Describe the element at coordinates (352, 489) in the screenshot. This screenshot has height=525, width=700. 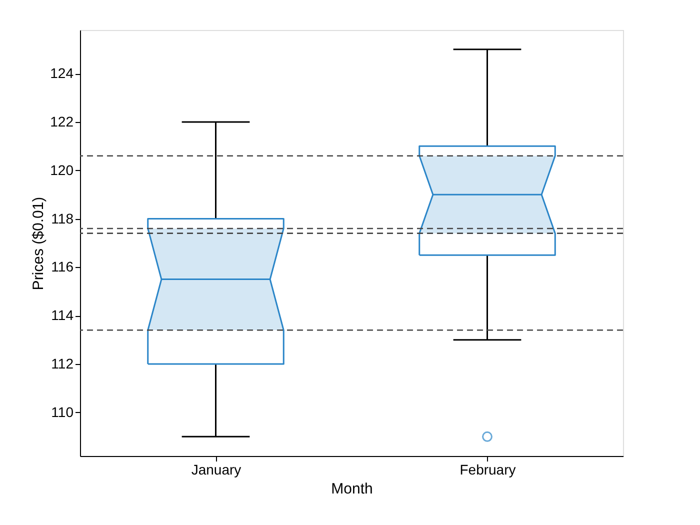
I see `x-axis-title: Month` at that location.